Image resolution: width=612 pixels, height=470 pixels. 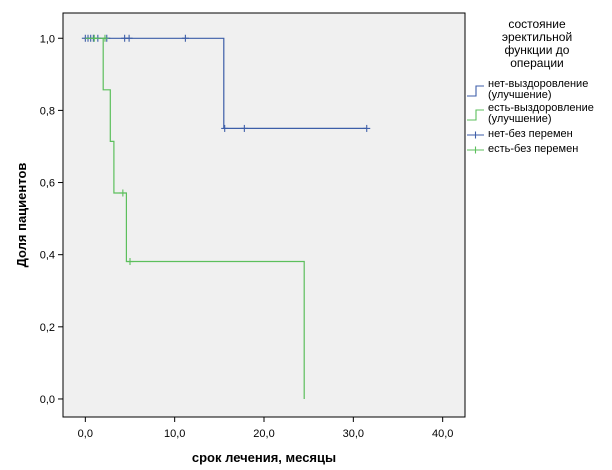 I want to click on x-tick-label: 40,0, so click(x=442, y=434).